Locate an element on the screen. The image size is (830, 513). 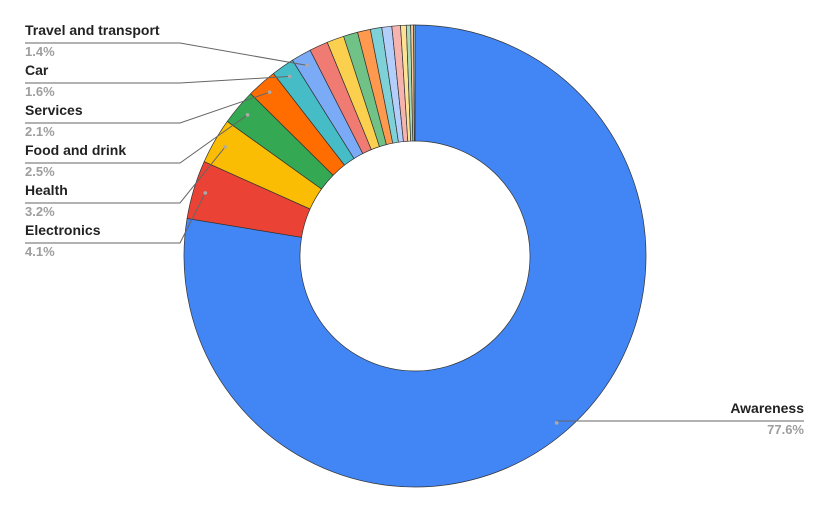
slice-value-label: 2.5% is located at coordinates (40, 171).